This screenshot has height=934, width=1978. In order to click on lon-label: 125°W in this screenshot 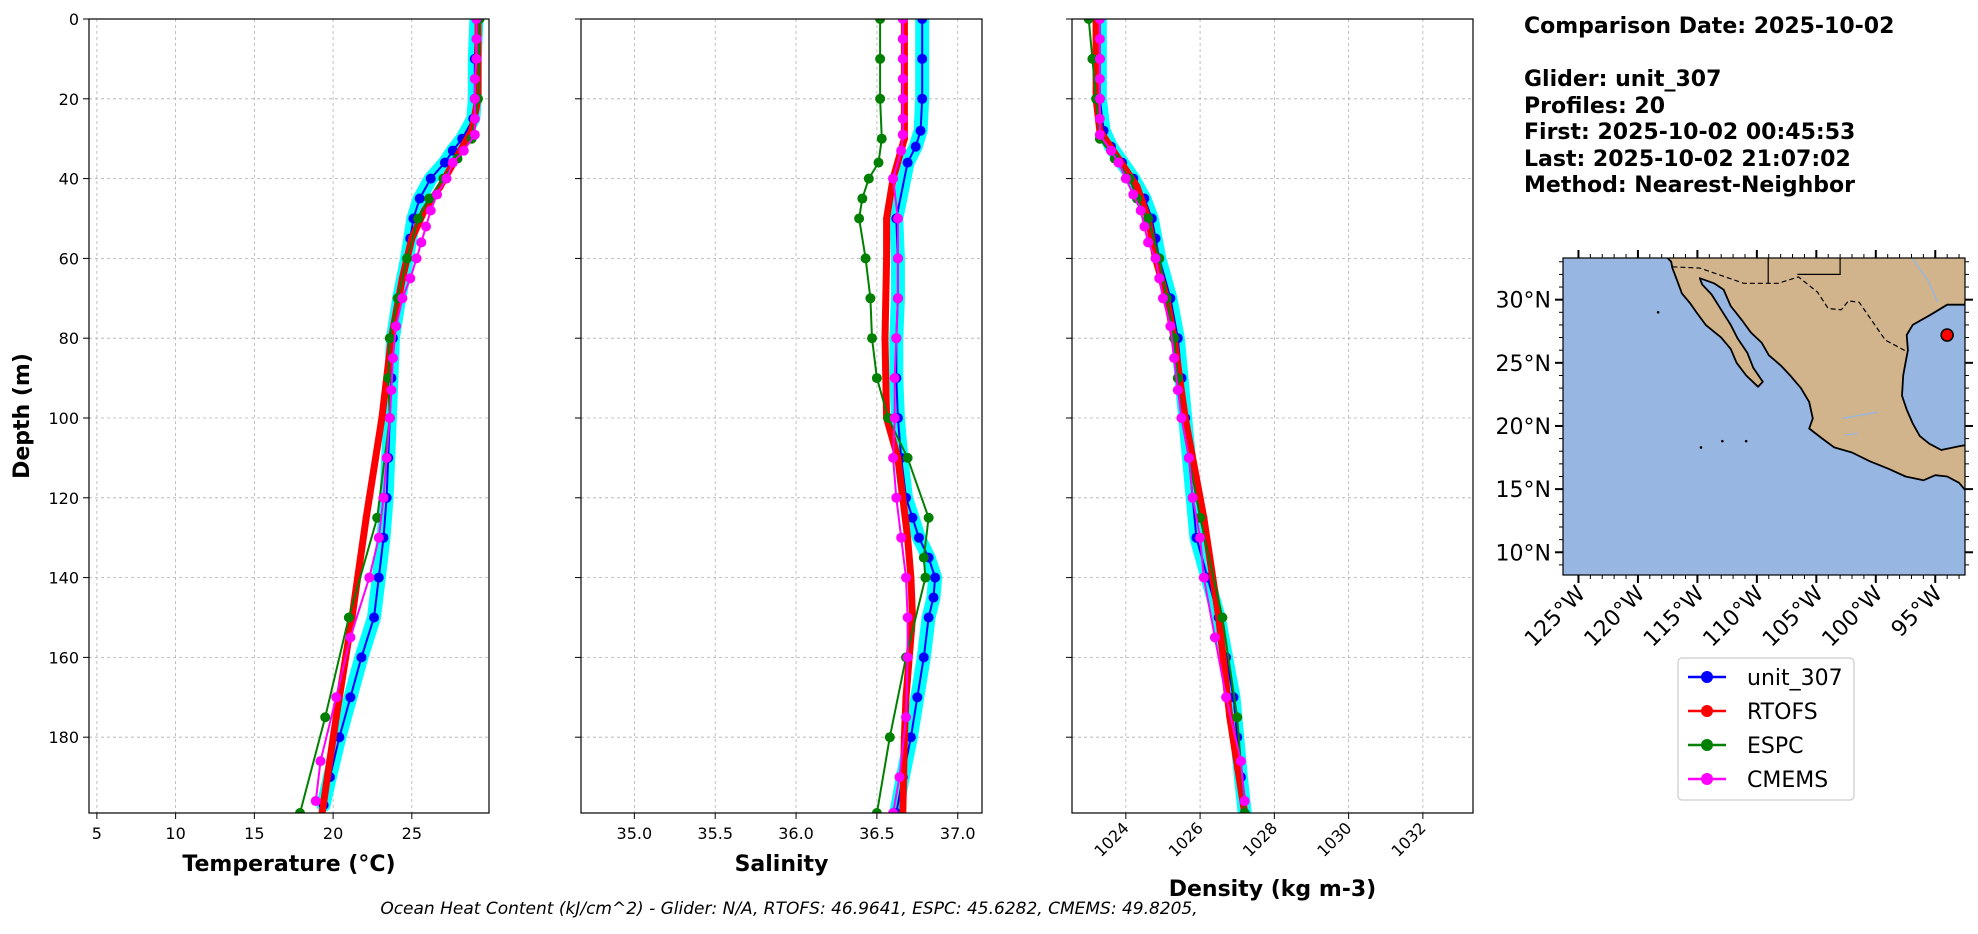, I will do `click(1555, 616)`.